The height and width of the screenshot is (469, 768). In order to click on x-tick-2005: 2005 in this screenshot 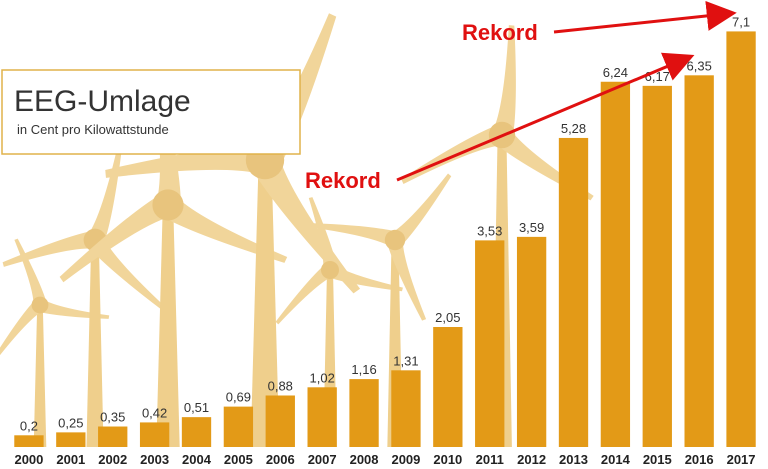, I will do `click(238, 459)`.